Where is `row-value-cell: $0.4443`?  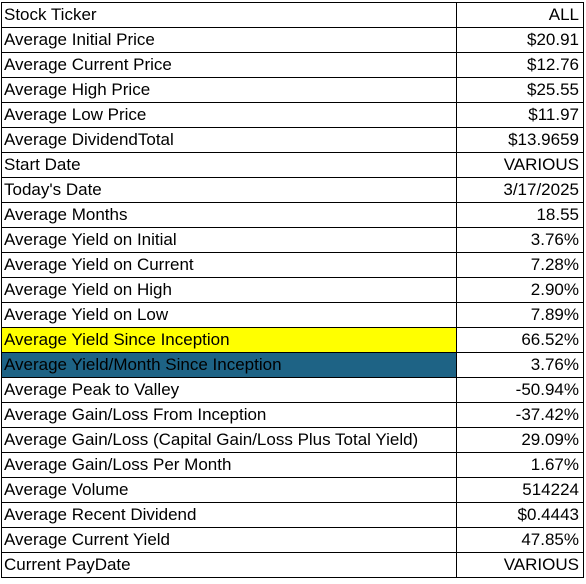 row-value-cell: $0.4443 is located at coordinates (520, 515).